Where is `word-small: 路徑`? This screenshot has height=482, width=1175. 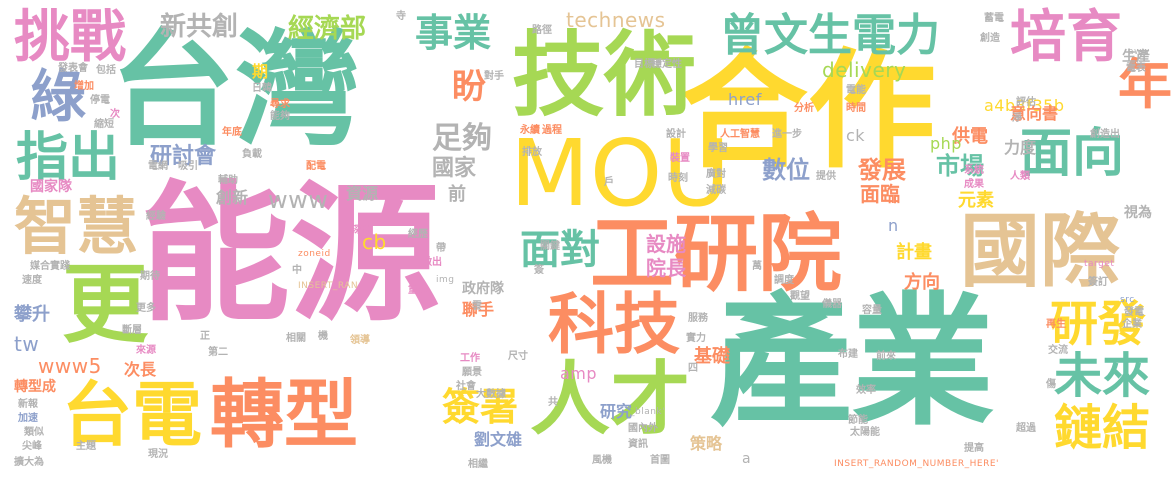
word-small: 路徑 is located at coordinates (542, 30).